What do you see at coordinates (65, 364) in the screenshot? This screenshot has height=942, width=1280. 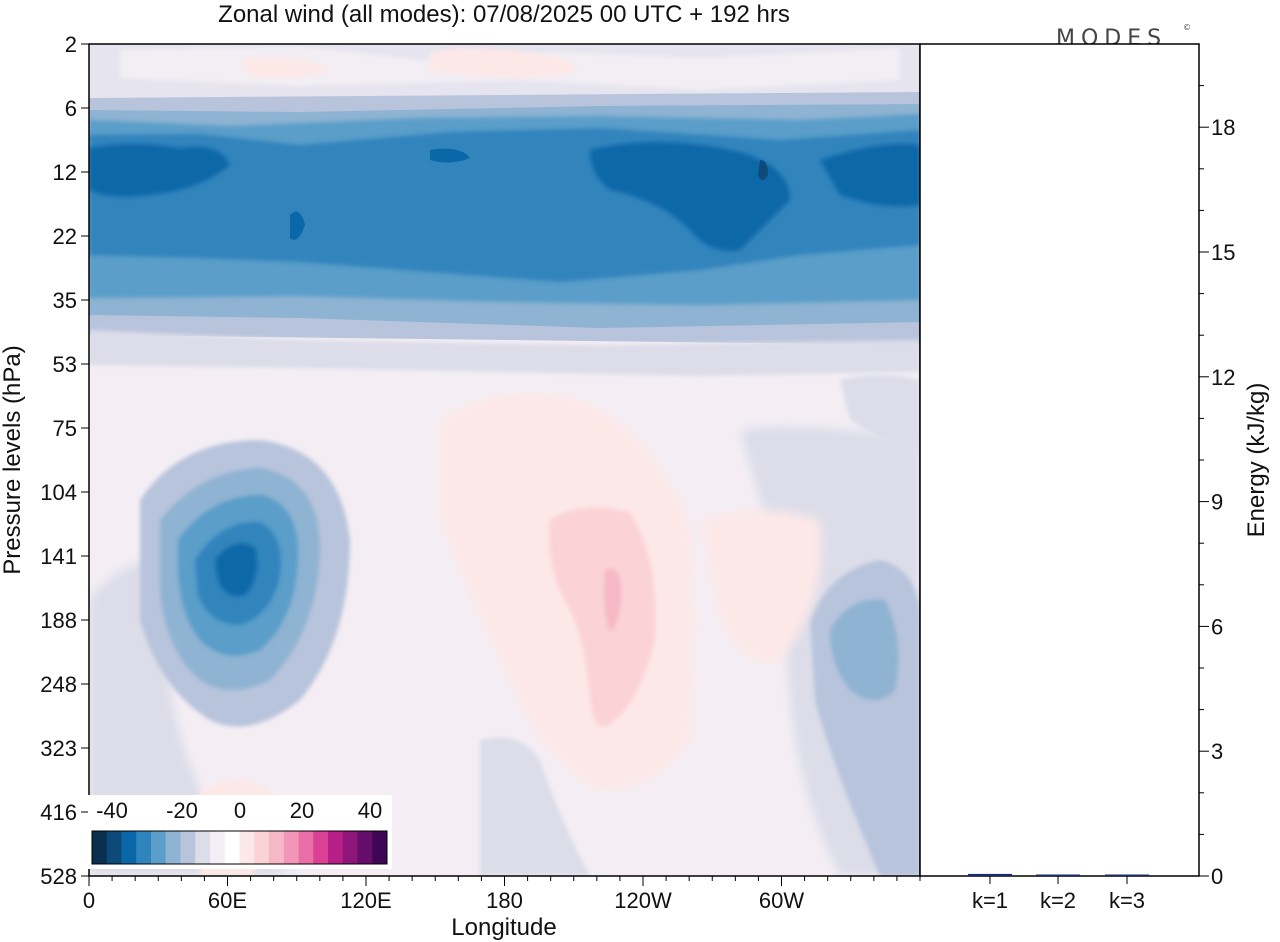 I see `y-tick-label: 53` at bounding box center [65, 364].